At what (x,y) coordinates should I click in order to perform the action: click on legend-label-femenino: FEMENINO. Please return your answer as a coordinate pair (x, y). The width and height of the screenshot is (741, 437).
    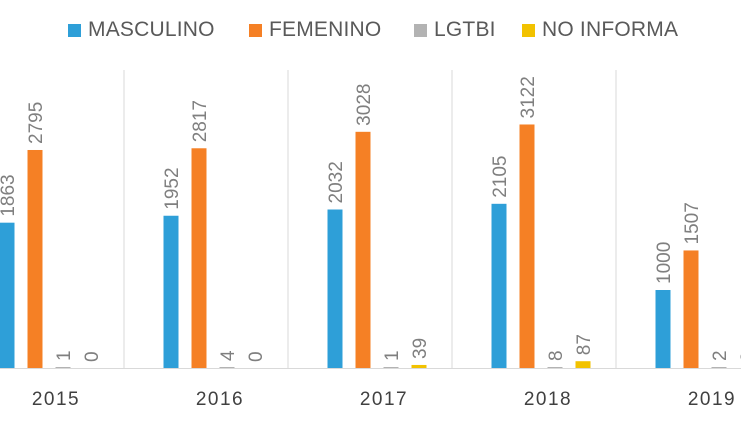
    Looking at the image, I should click on (325, 29).